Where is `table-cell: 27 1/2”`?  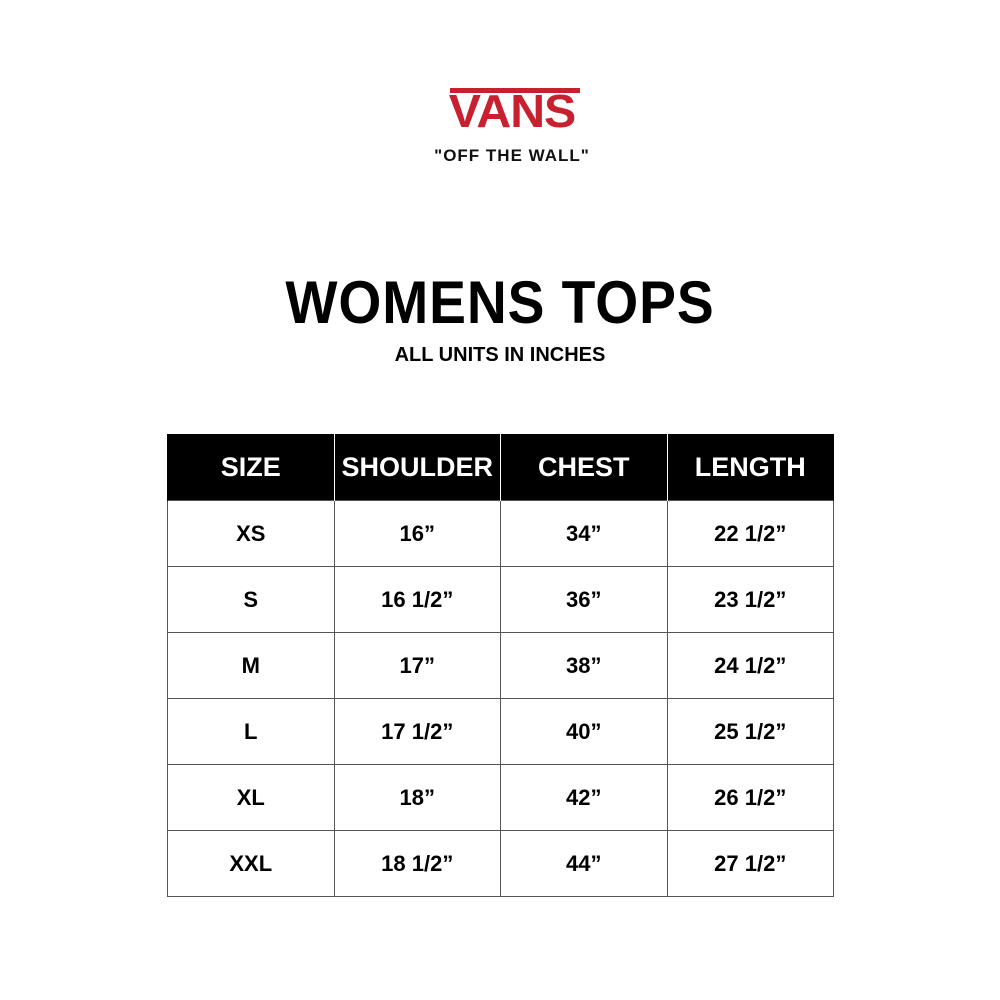
table-cell: 27 1/2” is located at coordinates (750, 863).